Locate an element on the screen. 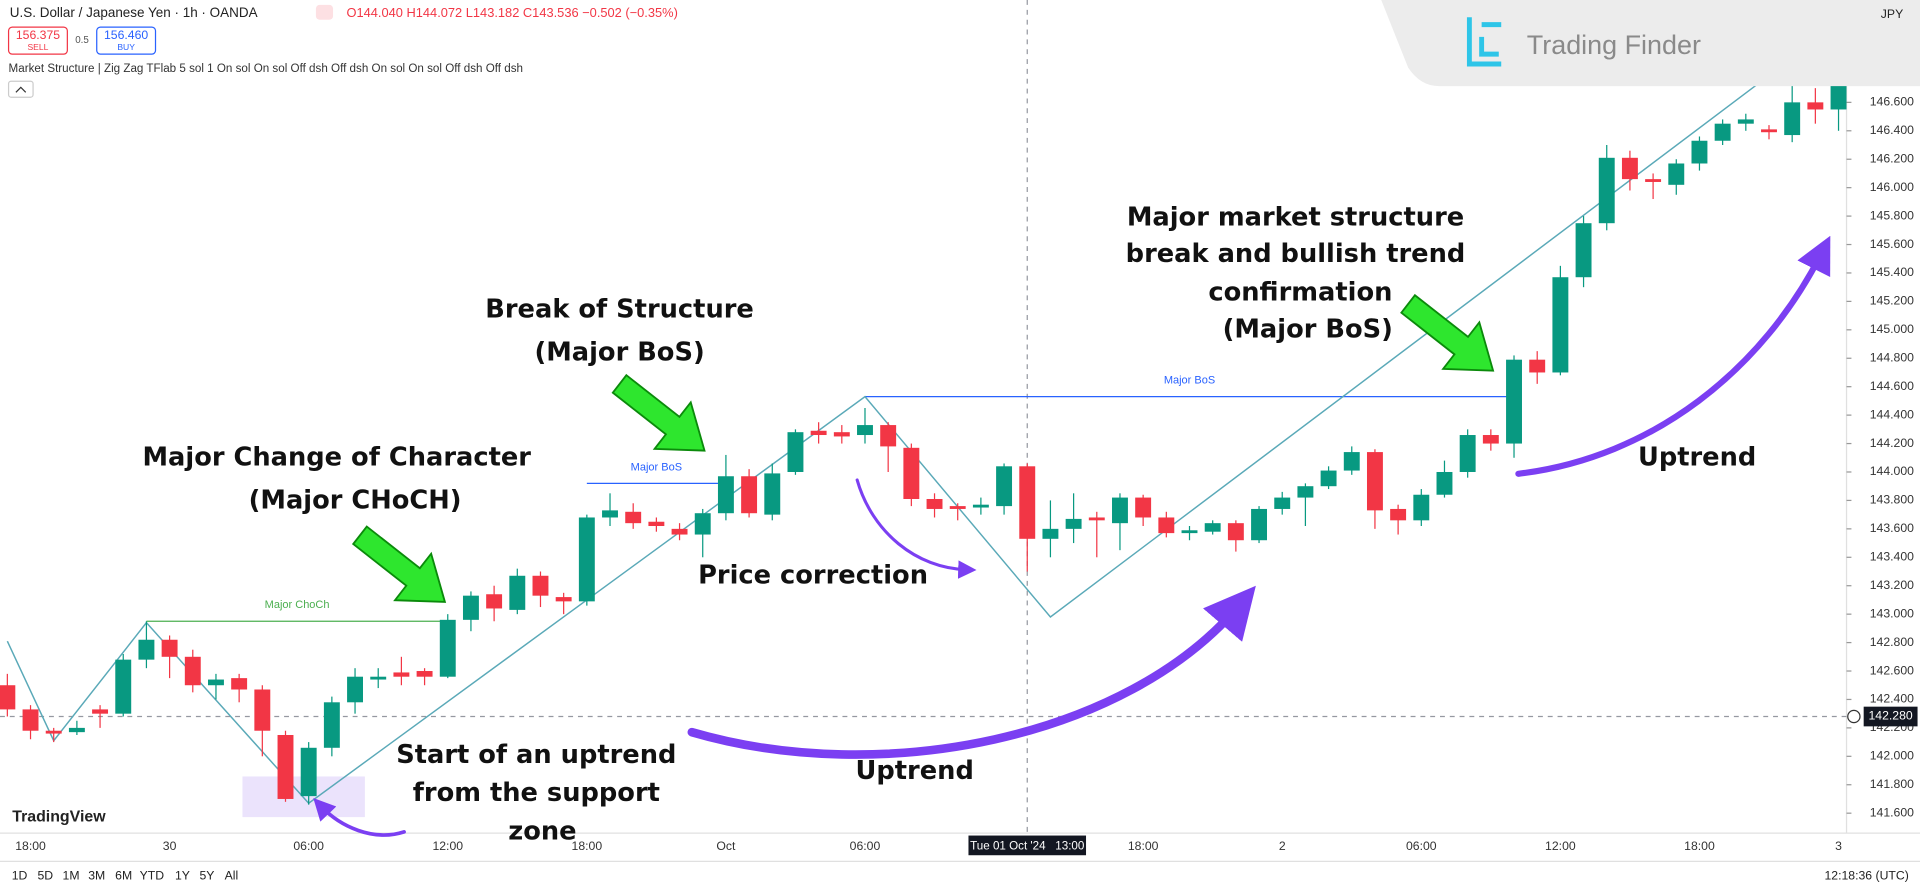  y-tick-label: 146.000 is located at coordinates (1892, 187).